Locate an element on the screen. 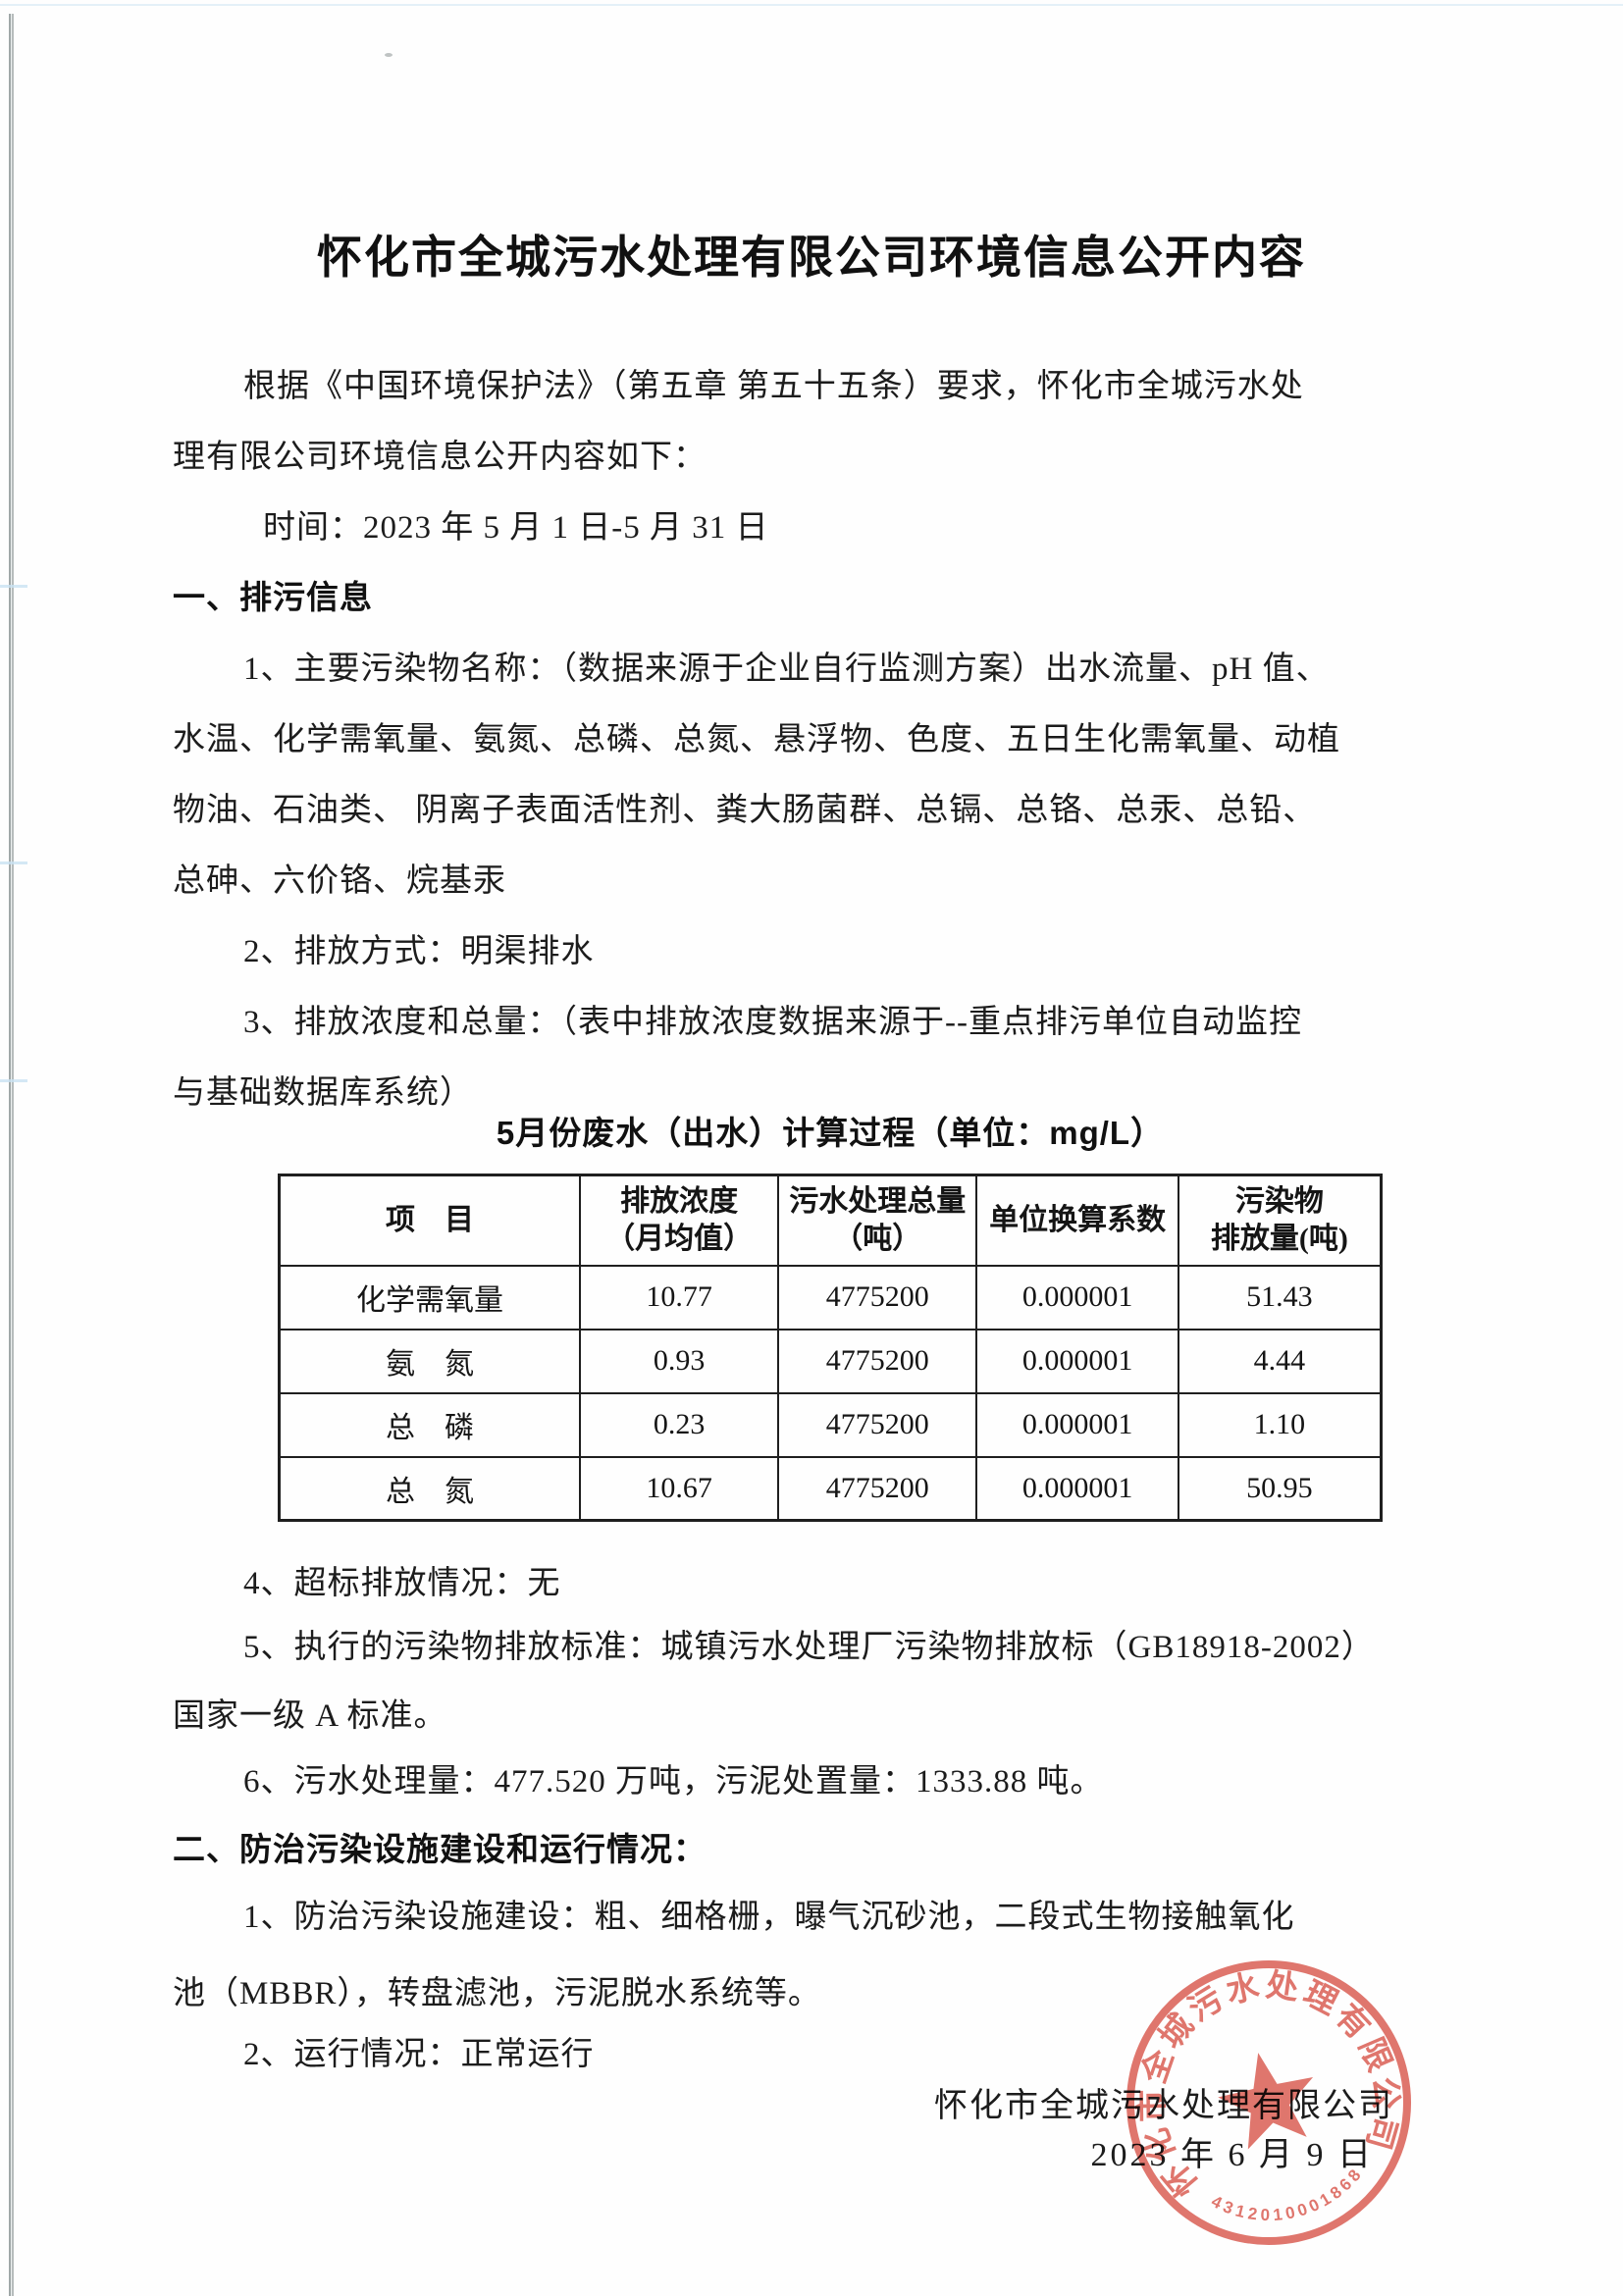  pollutants-line-4: 总砷、六价铬、烷基汞 is located at coordinates (339, 881).